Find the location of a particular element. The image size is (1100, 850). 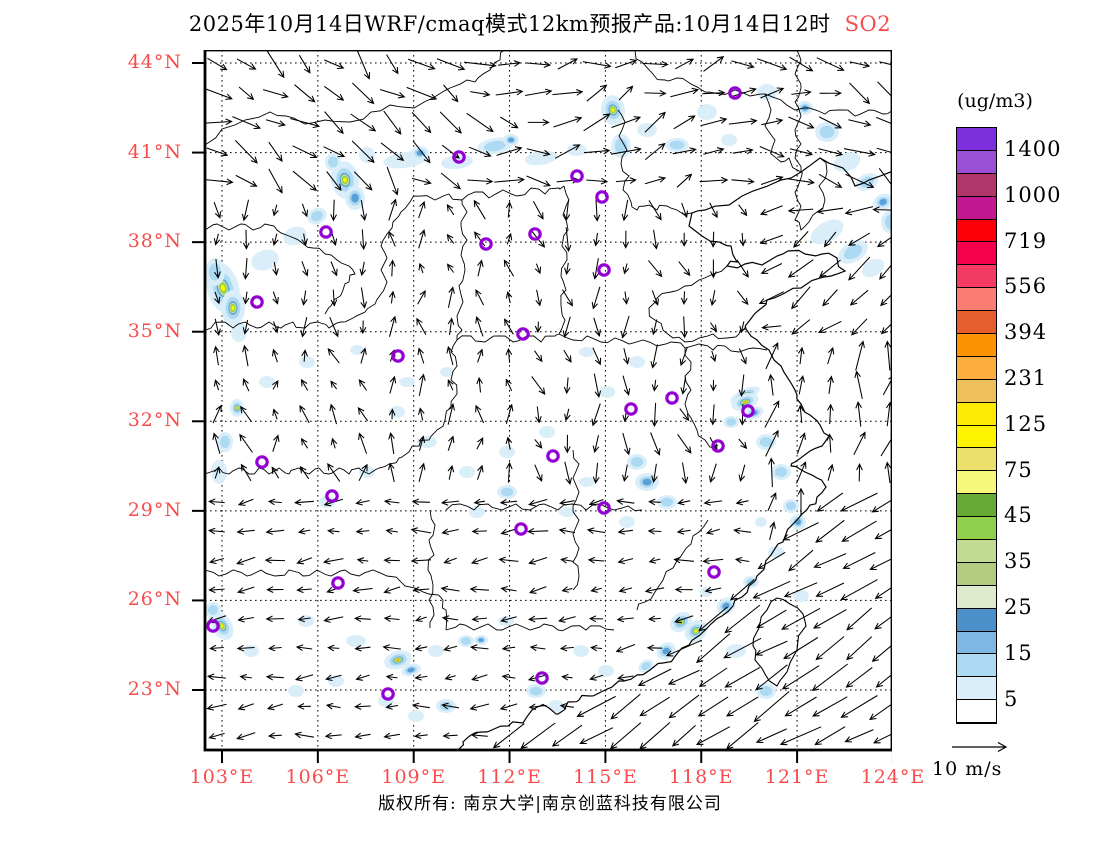

lat-tick-label: 35°N is located at coordinates (154, 330).